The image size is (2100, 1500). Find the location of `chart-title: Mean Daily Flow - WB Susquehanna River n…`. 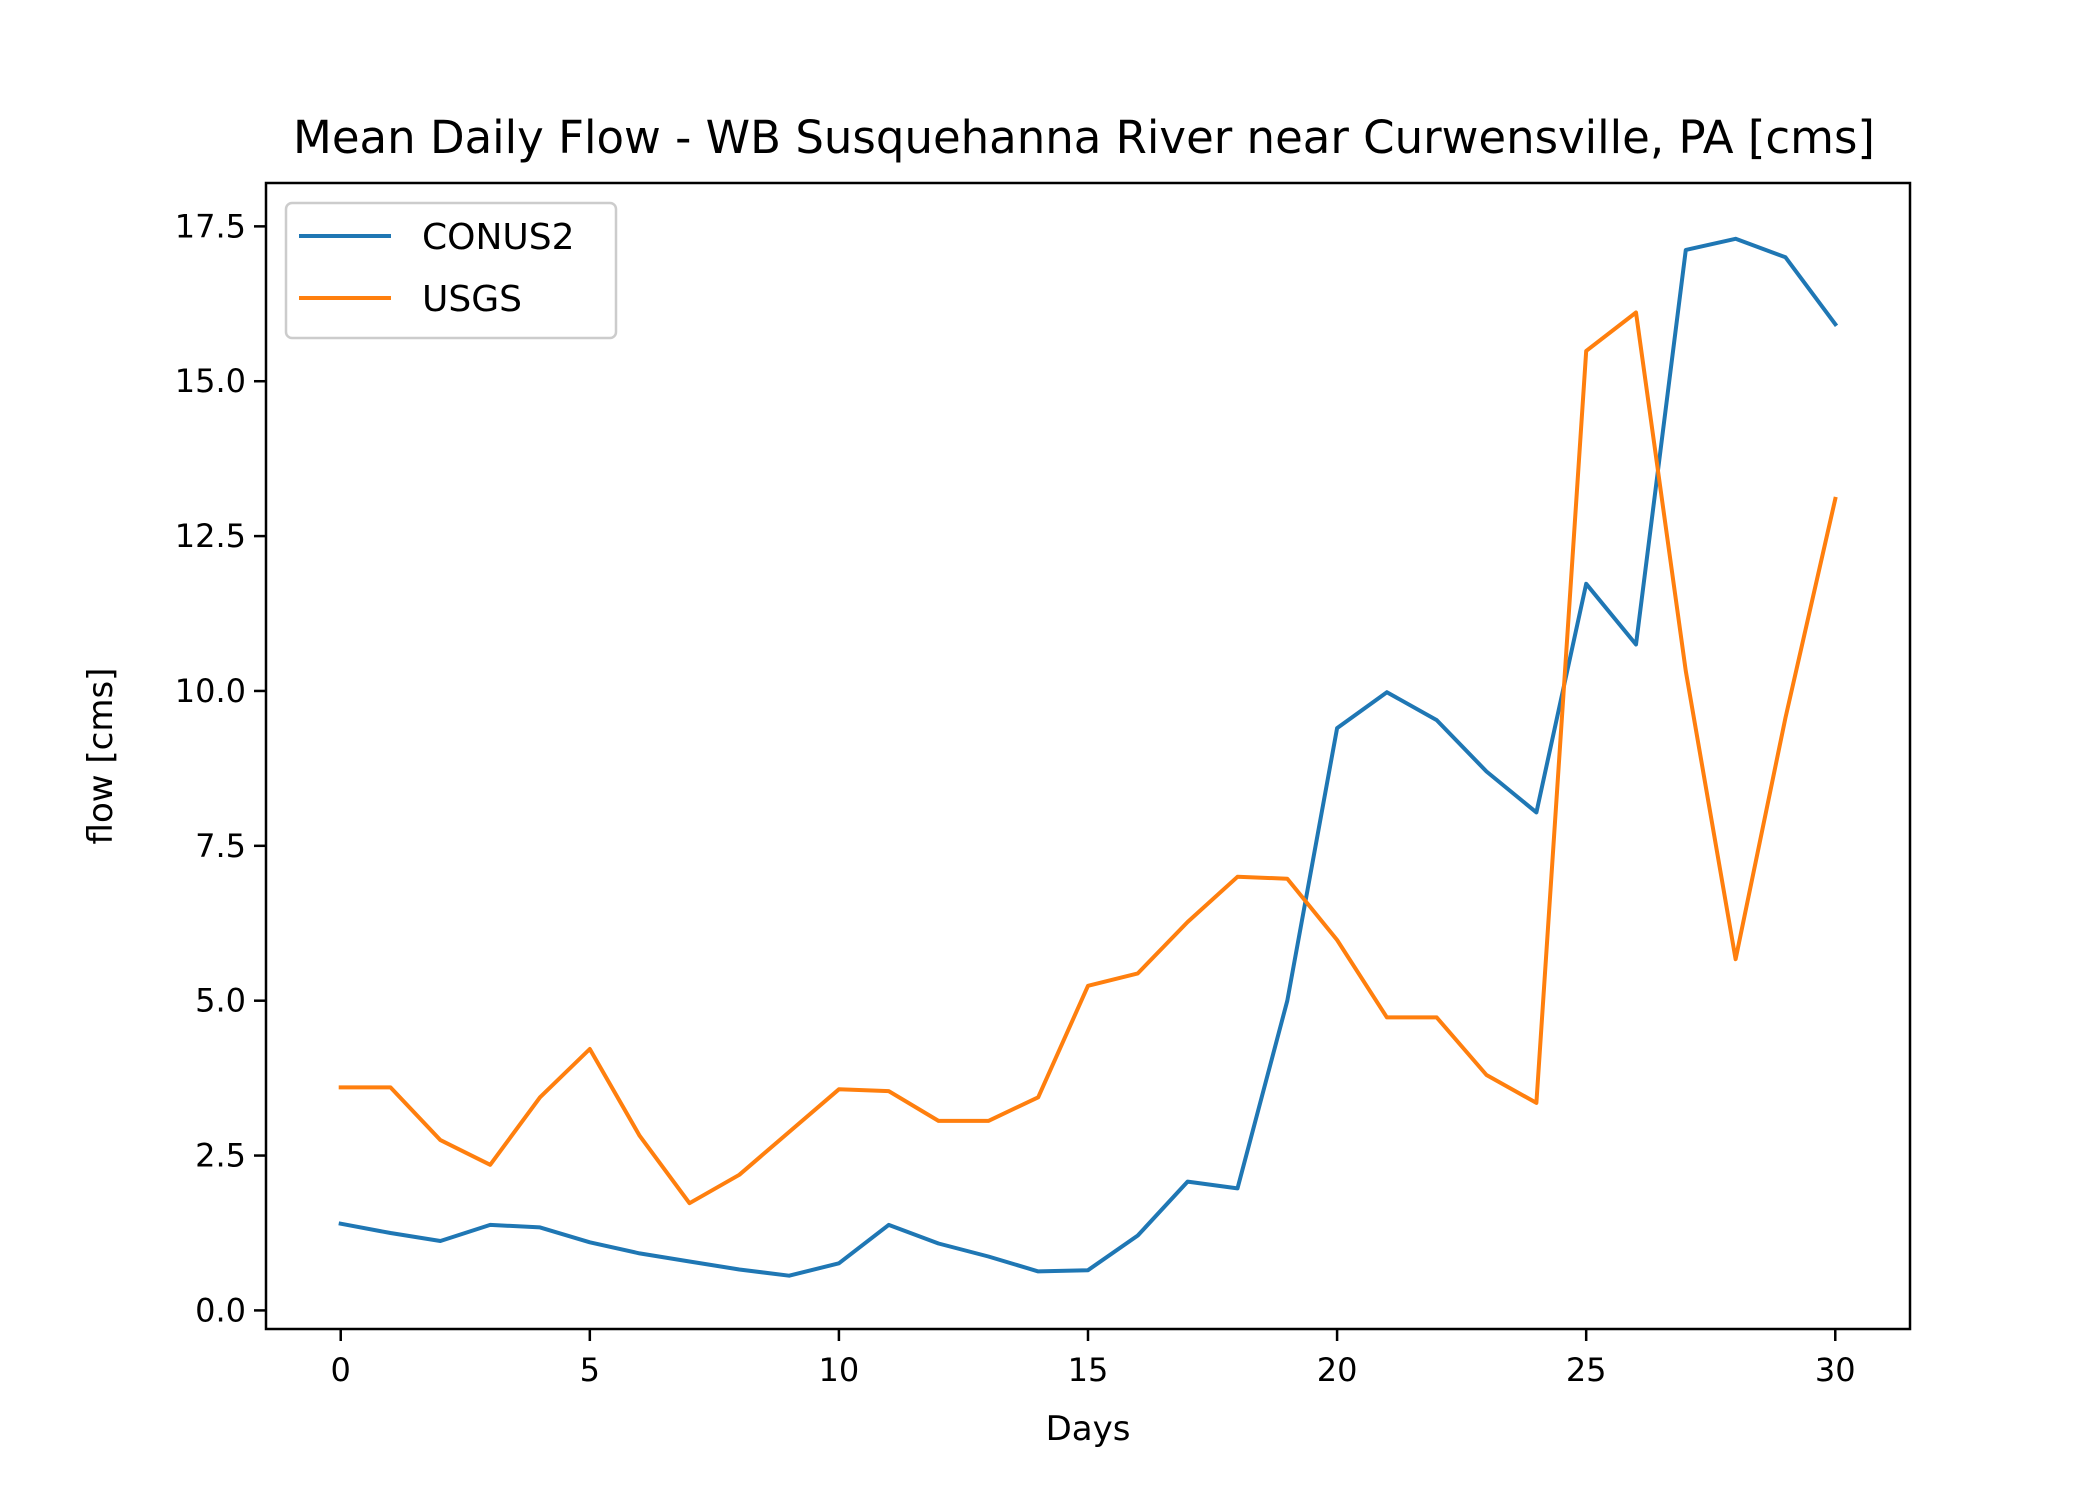

chart-title: Mean Daily Flow - WB Susquehanna River n… is located at coordinates (1084, 137).